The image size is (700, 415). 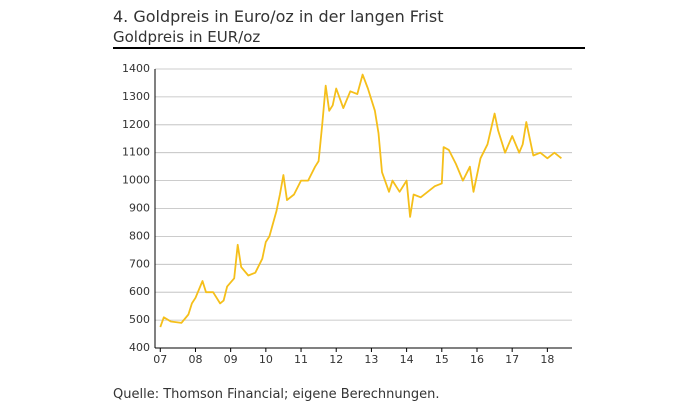 I want to click on y-tick-label: 1400, so click(x=136, y=68).